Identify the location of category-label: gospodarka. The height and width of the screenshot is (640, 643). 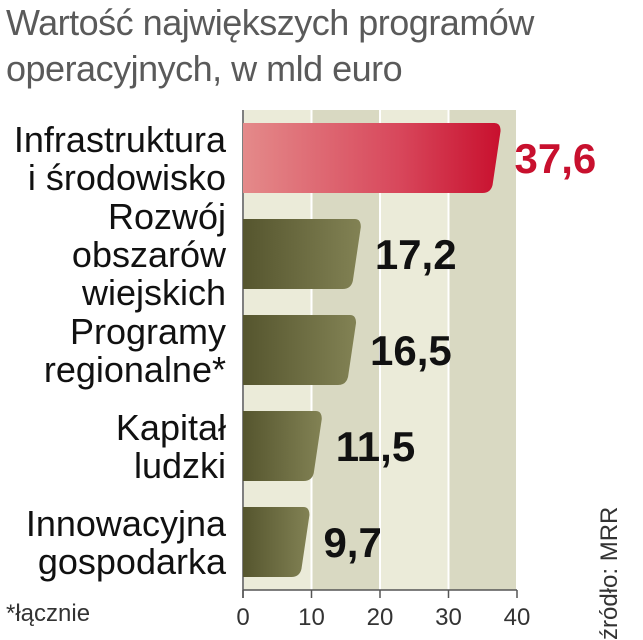
(132, 561).